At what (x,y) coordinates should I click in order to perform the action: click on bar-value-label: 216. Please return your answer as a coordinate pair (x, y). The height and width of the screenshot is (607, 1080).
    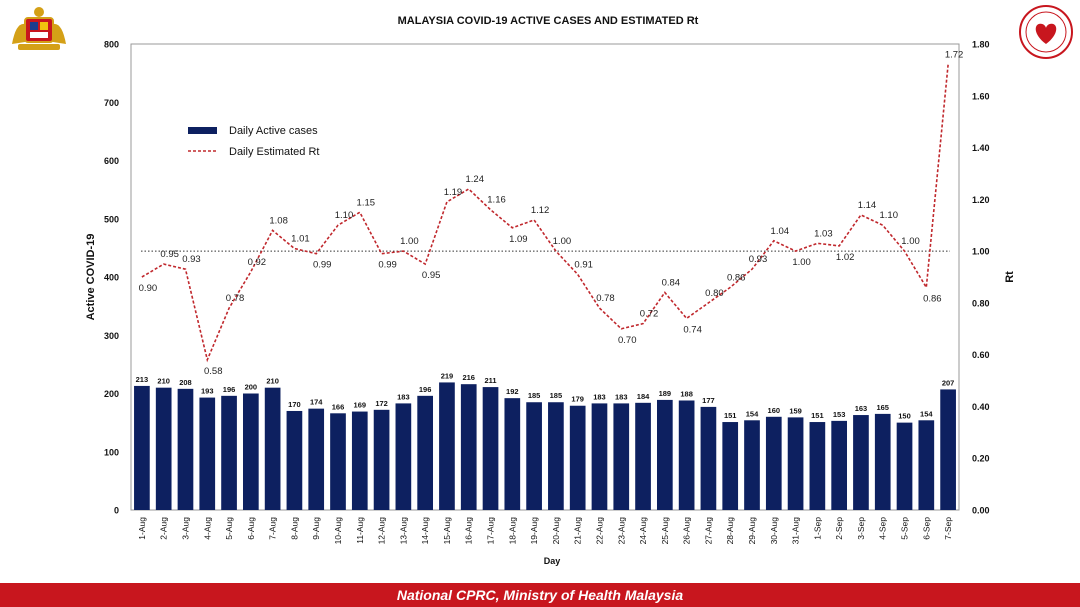
    Looking at the image, I should click on (468, 377).